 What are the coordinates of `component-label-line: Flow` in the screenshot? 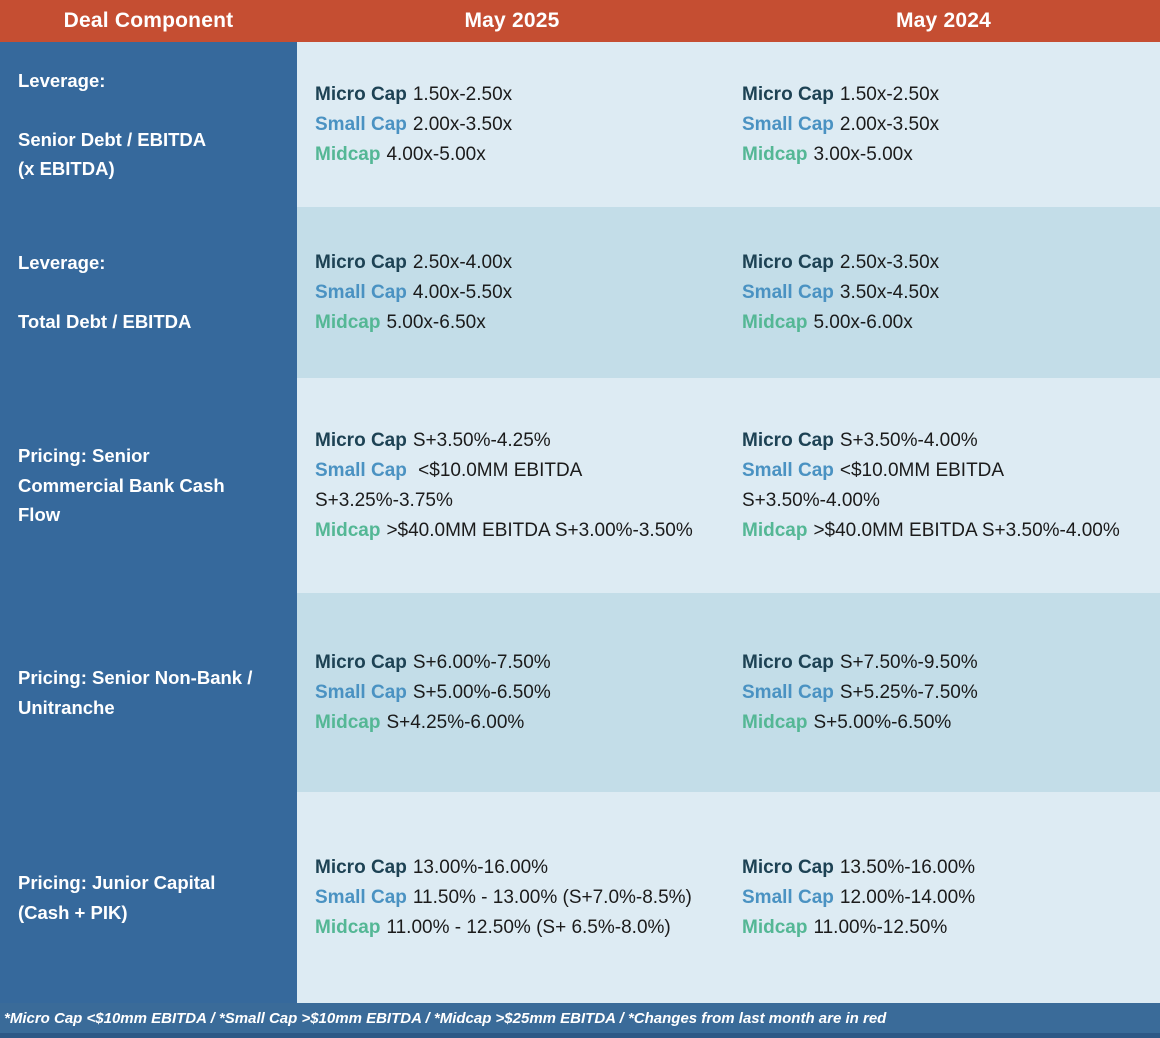 It's located at (39, 515).